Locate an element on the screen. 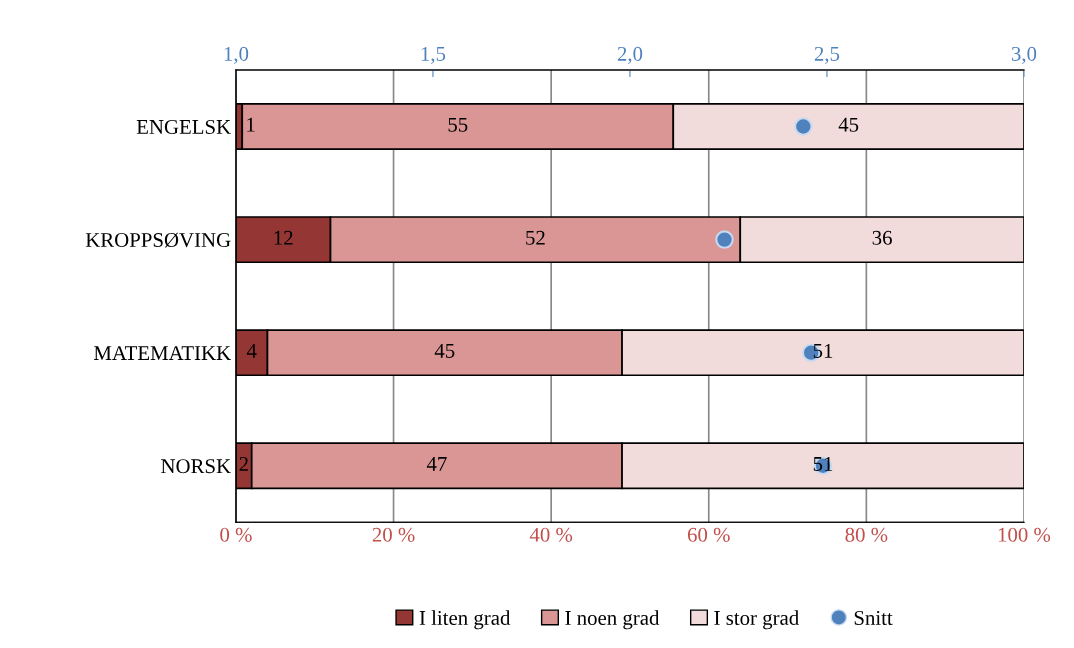 This screenshot has height=648, width=1074. y-tick-label: MATEMATIKK is located at coordinates (162, 353).